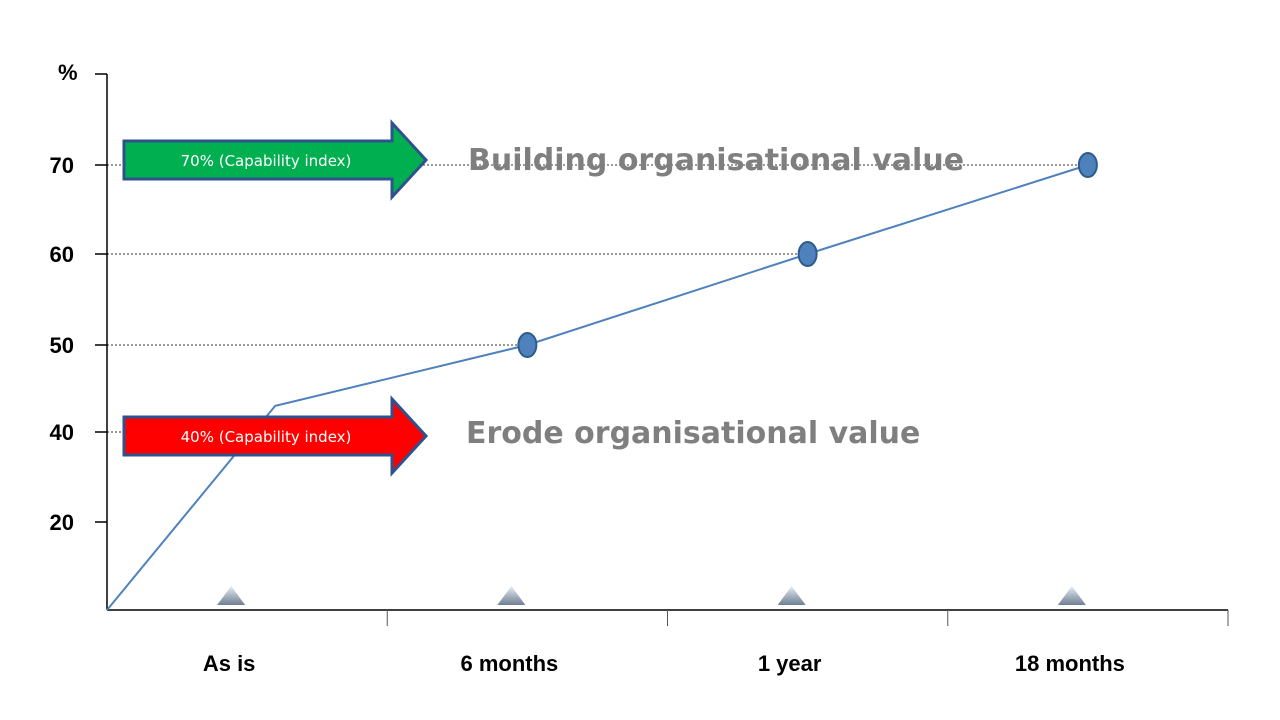  Describe the element at coordinates (651, 595) in the screenshot. I see `category-markers` at that location.